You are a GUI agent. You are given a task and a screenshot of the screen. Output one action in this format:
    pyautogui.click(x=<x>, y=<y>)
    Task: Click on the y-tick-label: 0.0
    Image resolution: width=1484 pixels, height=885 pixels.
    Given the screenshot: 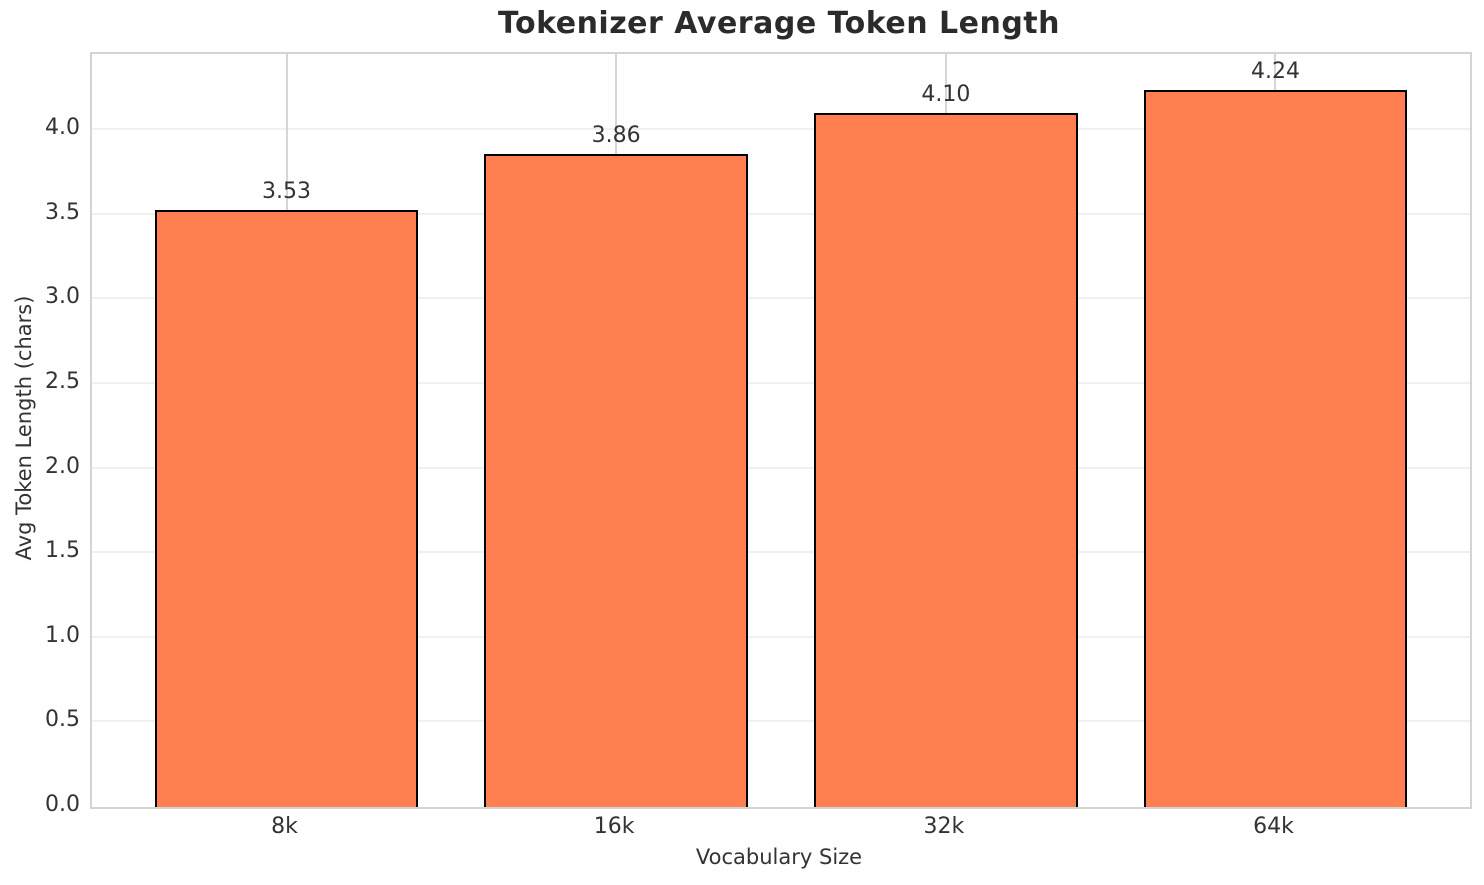 What is the action you would take?
    pyautogui.click(x=62, y=804)
    